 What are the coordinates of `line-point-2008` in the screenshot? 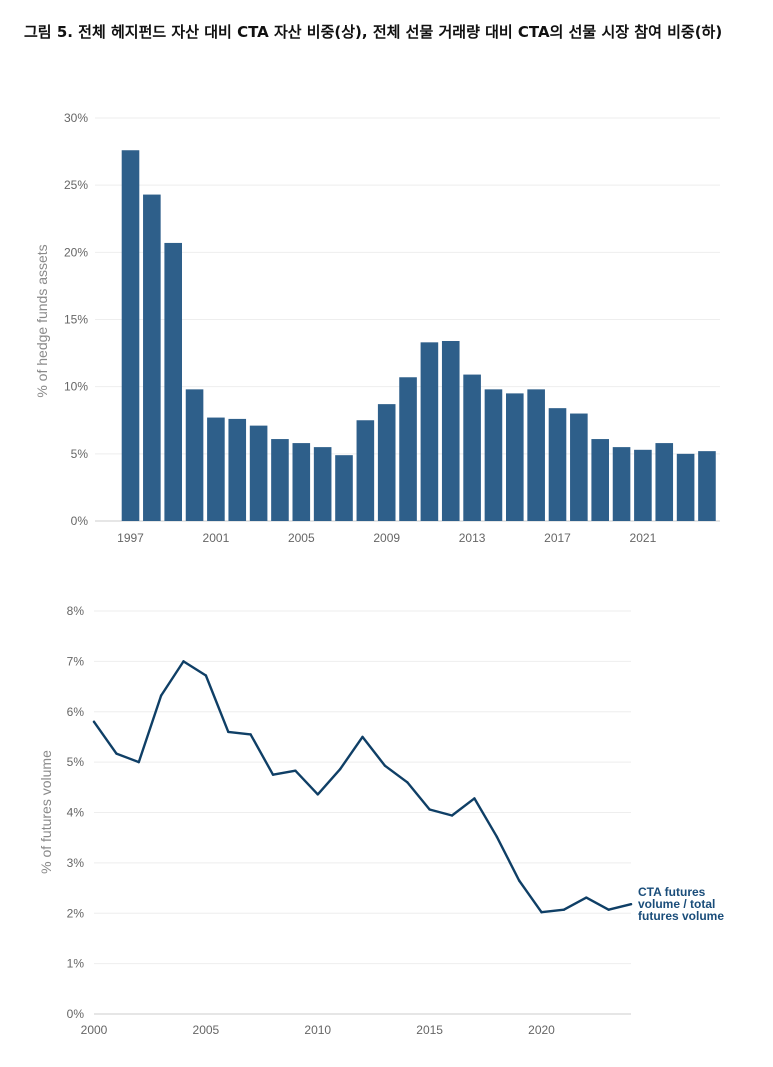 It's located at (273, 774).